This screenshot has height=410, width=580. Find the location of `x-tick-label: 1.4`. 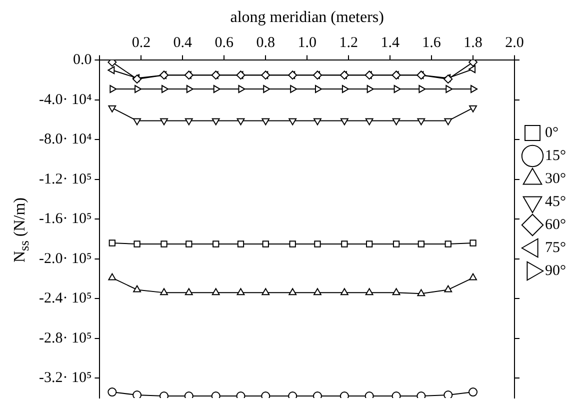

x-tick-label: 1.4 is located at coordinates (390, 43).